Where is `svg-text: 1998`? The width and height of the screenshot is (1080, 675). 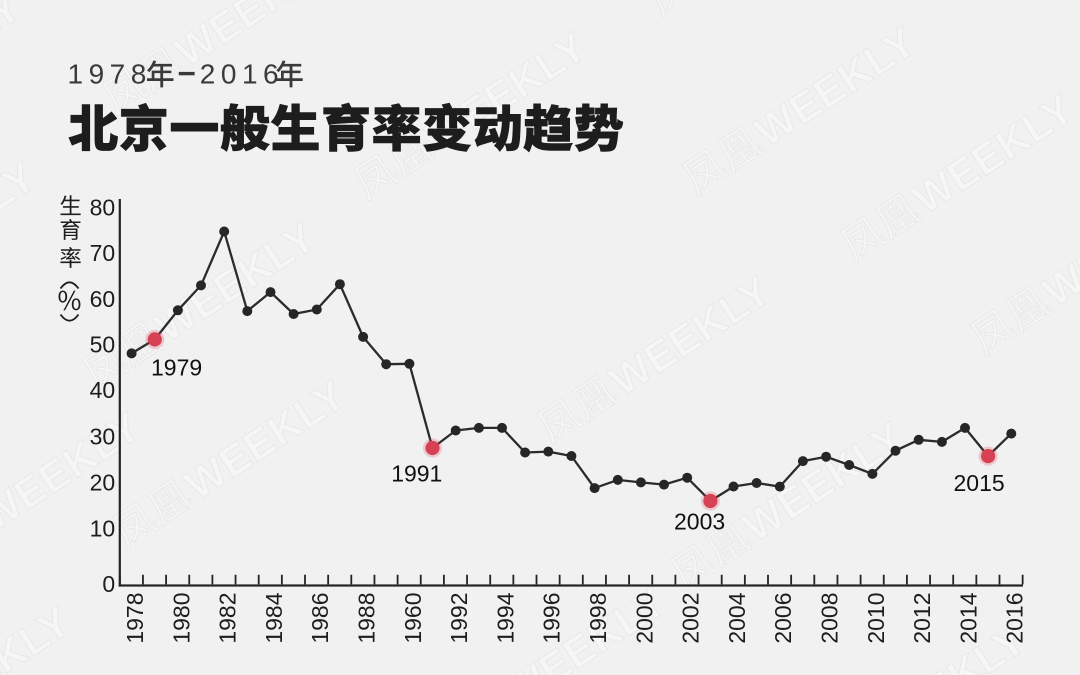 svg-text: 1998 is located at coordinates (598, 618).